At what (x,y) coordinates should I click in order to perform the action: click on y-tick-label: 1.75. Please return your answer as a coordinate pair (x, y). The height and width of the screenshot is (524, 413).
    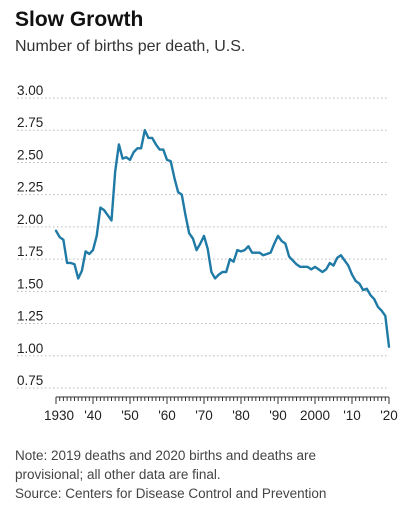
    Looking at the image, I should click on (30, 251).